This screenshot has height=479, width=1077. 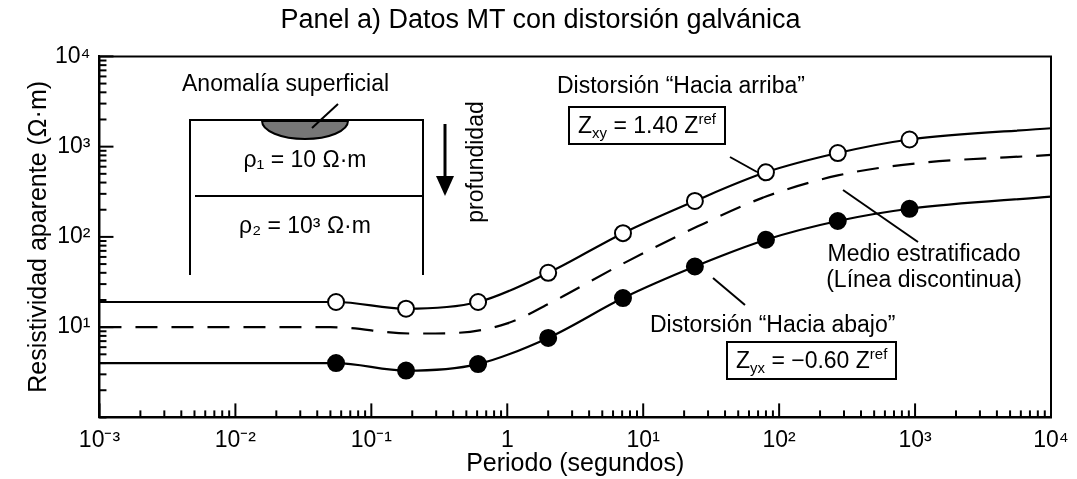 What do you see at coordinates (73, 54) in the screenshot?
I see `y-tick-label: 10⁴` at bounding box center [73, 54].